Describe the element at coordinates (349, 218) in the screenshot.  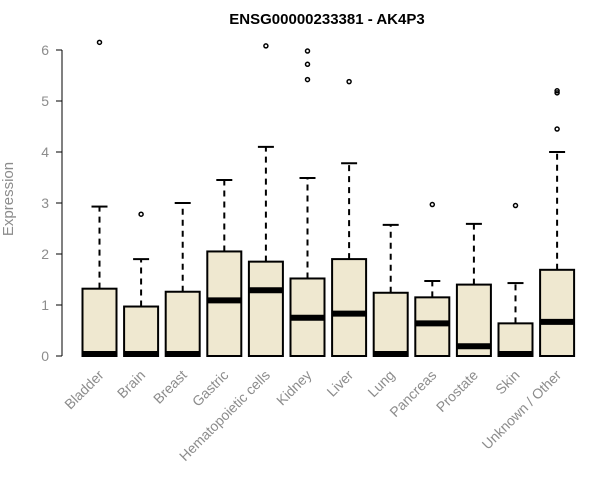
I see `box-liver` at that location.